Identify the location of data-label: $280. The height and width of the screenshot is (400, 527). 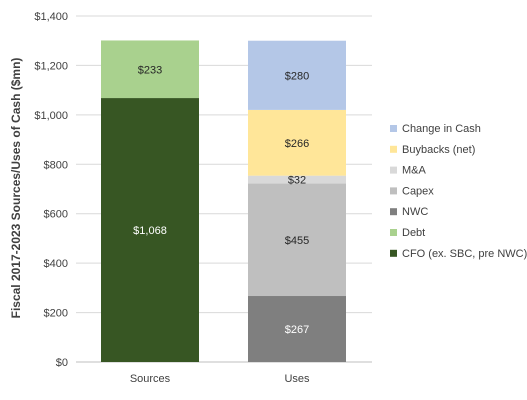
(297, 76).